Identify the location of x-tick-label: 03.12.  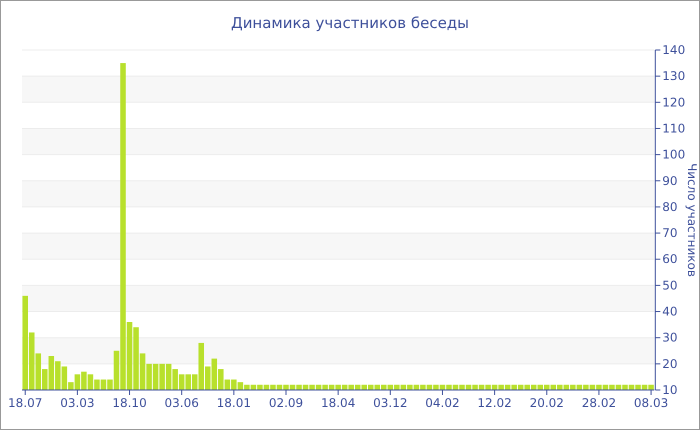
(390, 403).